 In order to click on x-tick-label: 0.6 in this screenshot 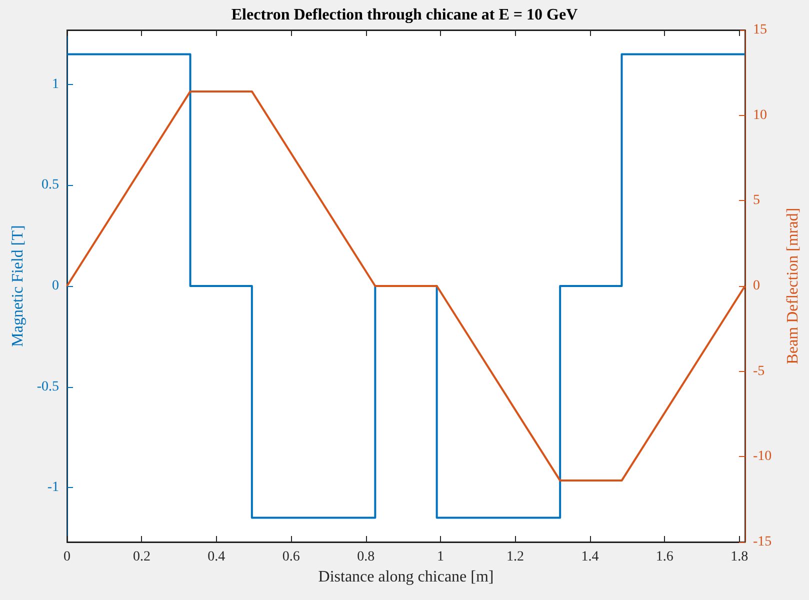, I will do `click(291, 557)`.